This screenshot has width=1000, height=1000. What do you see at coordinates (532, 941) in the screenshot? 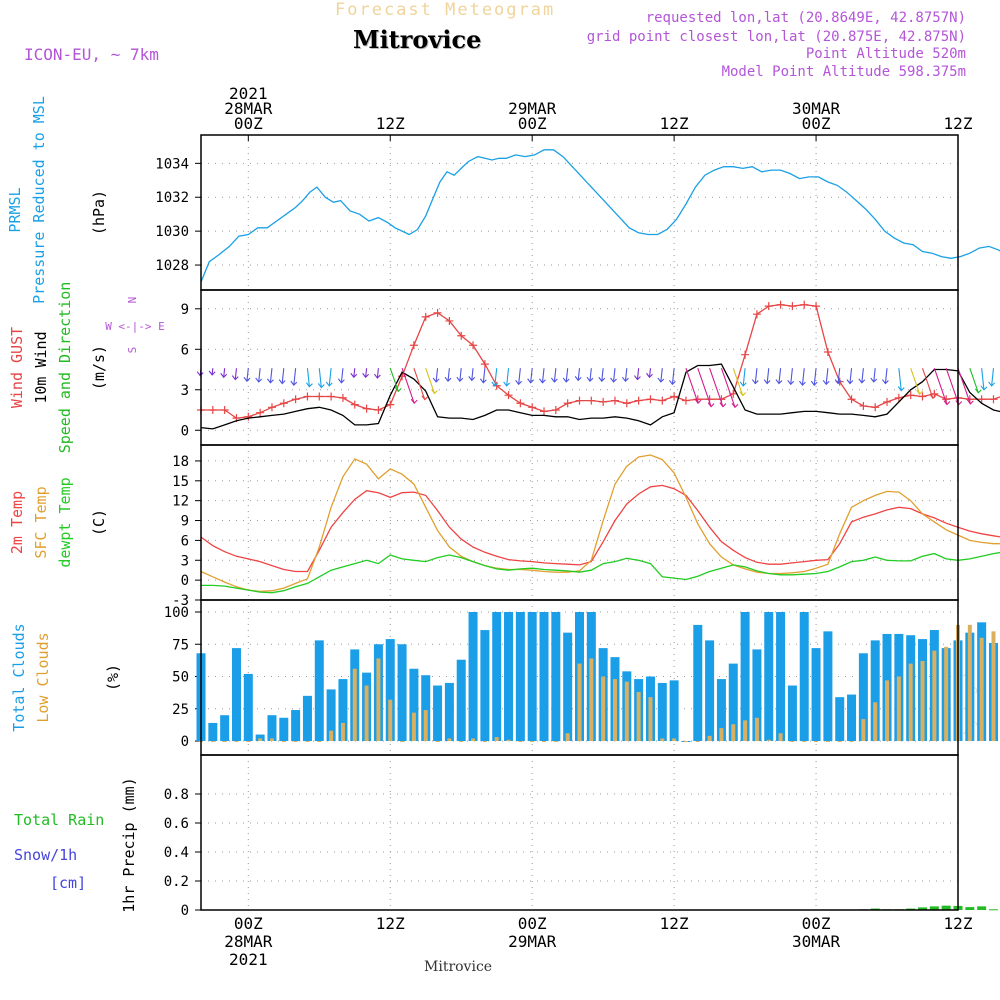
I see `time-label: 29MAR` at bounding box center [532, 941].